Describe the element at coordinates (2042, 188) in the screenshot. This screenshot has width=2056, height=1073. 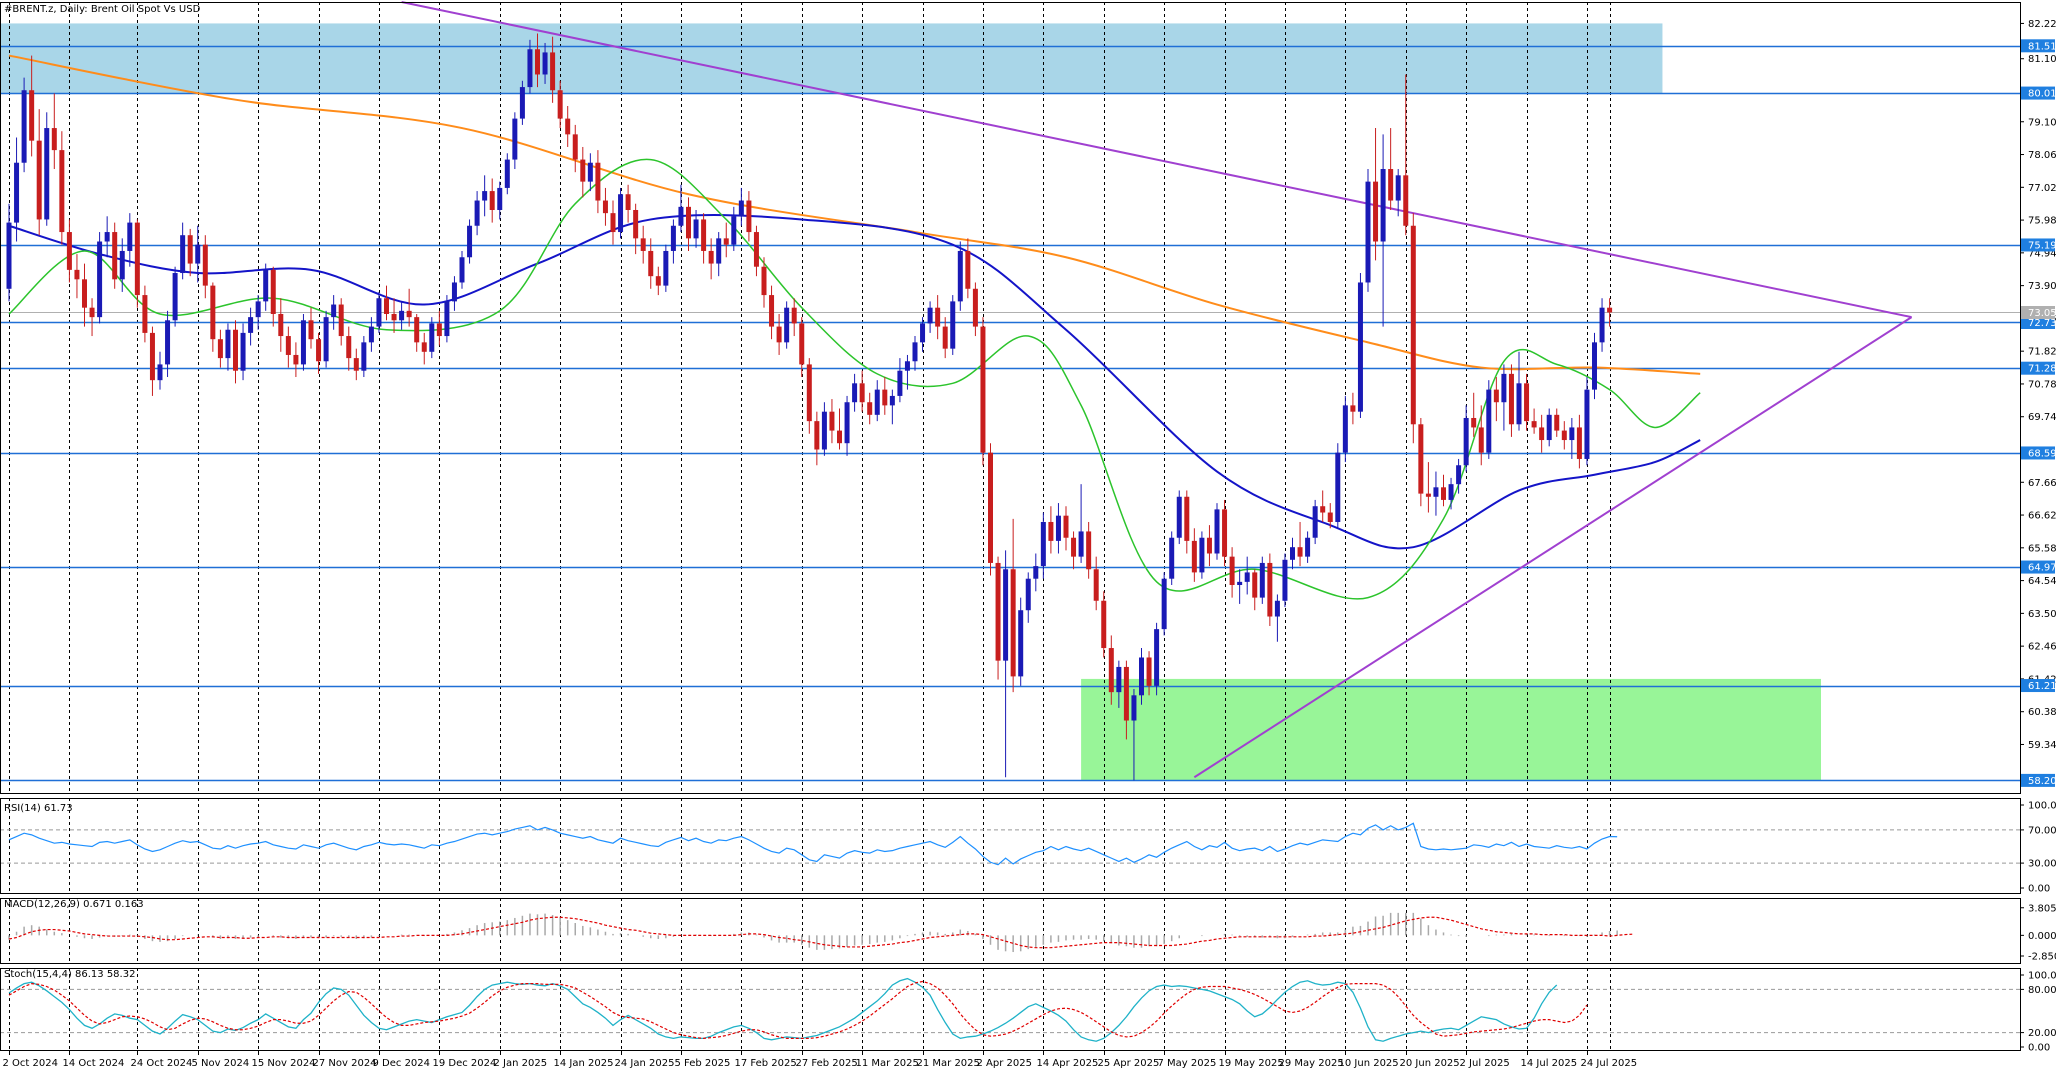
I see `price-tick-label: 77.02` at that location.